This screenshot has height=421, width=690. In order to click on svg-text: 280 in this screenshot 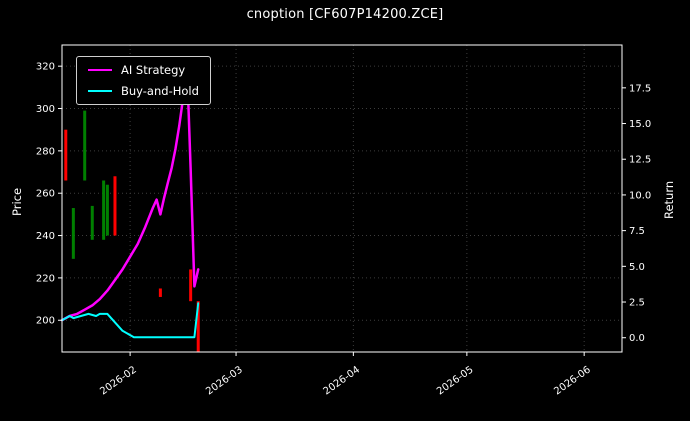, I will do `click(45, 151)`.